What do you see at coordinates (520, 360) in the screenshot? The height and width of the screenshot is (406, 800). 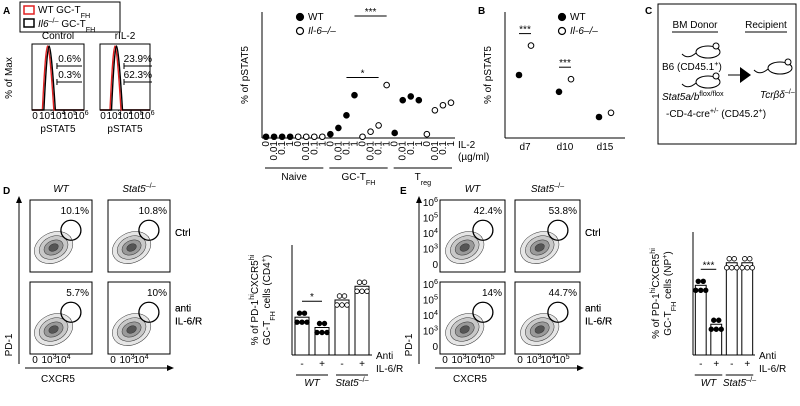 I see `x-tick-label-part: 0` at bounding box center [520, 360].